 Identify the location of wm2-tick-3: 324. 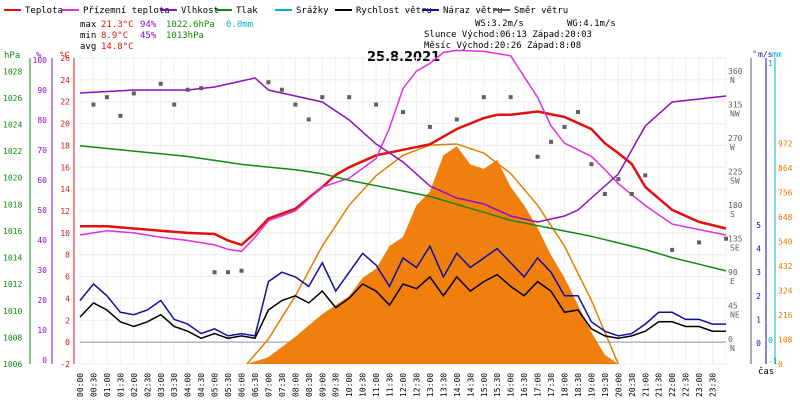
(785, 291).